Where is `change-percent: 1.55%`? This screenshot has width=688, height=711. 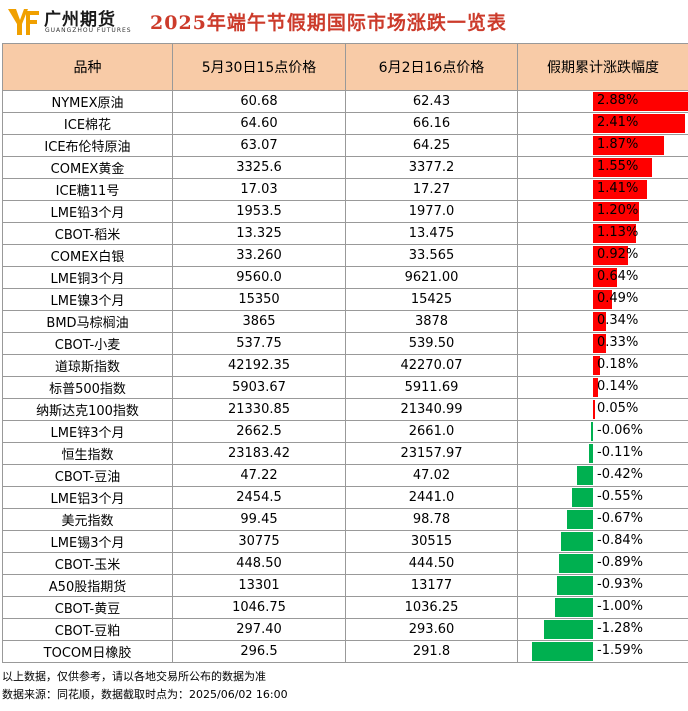
change-percent: 1.55% is located at coordinates (618, 166).